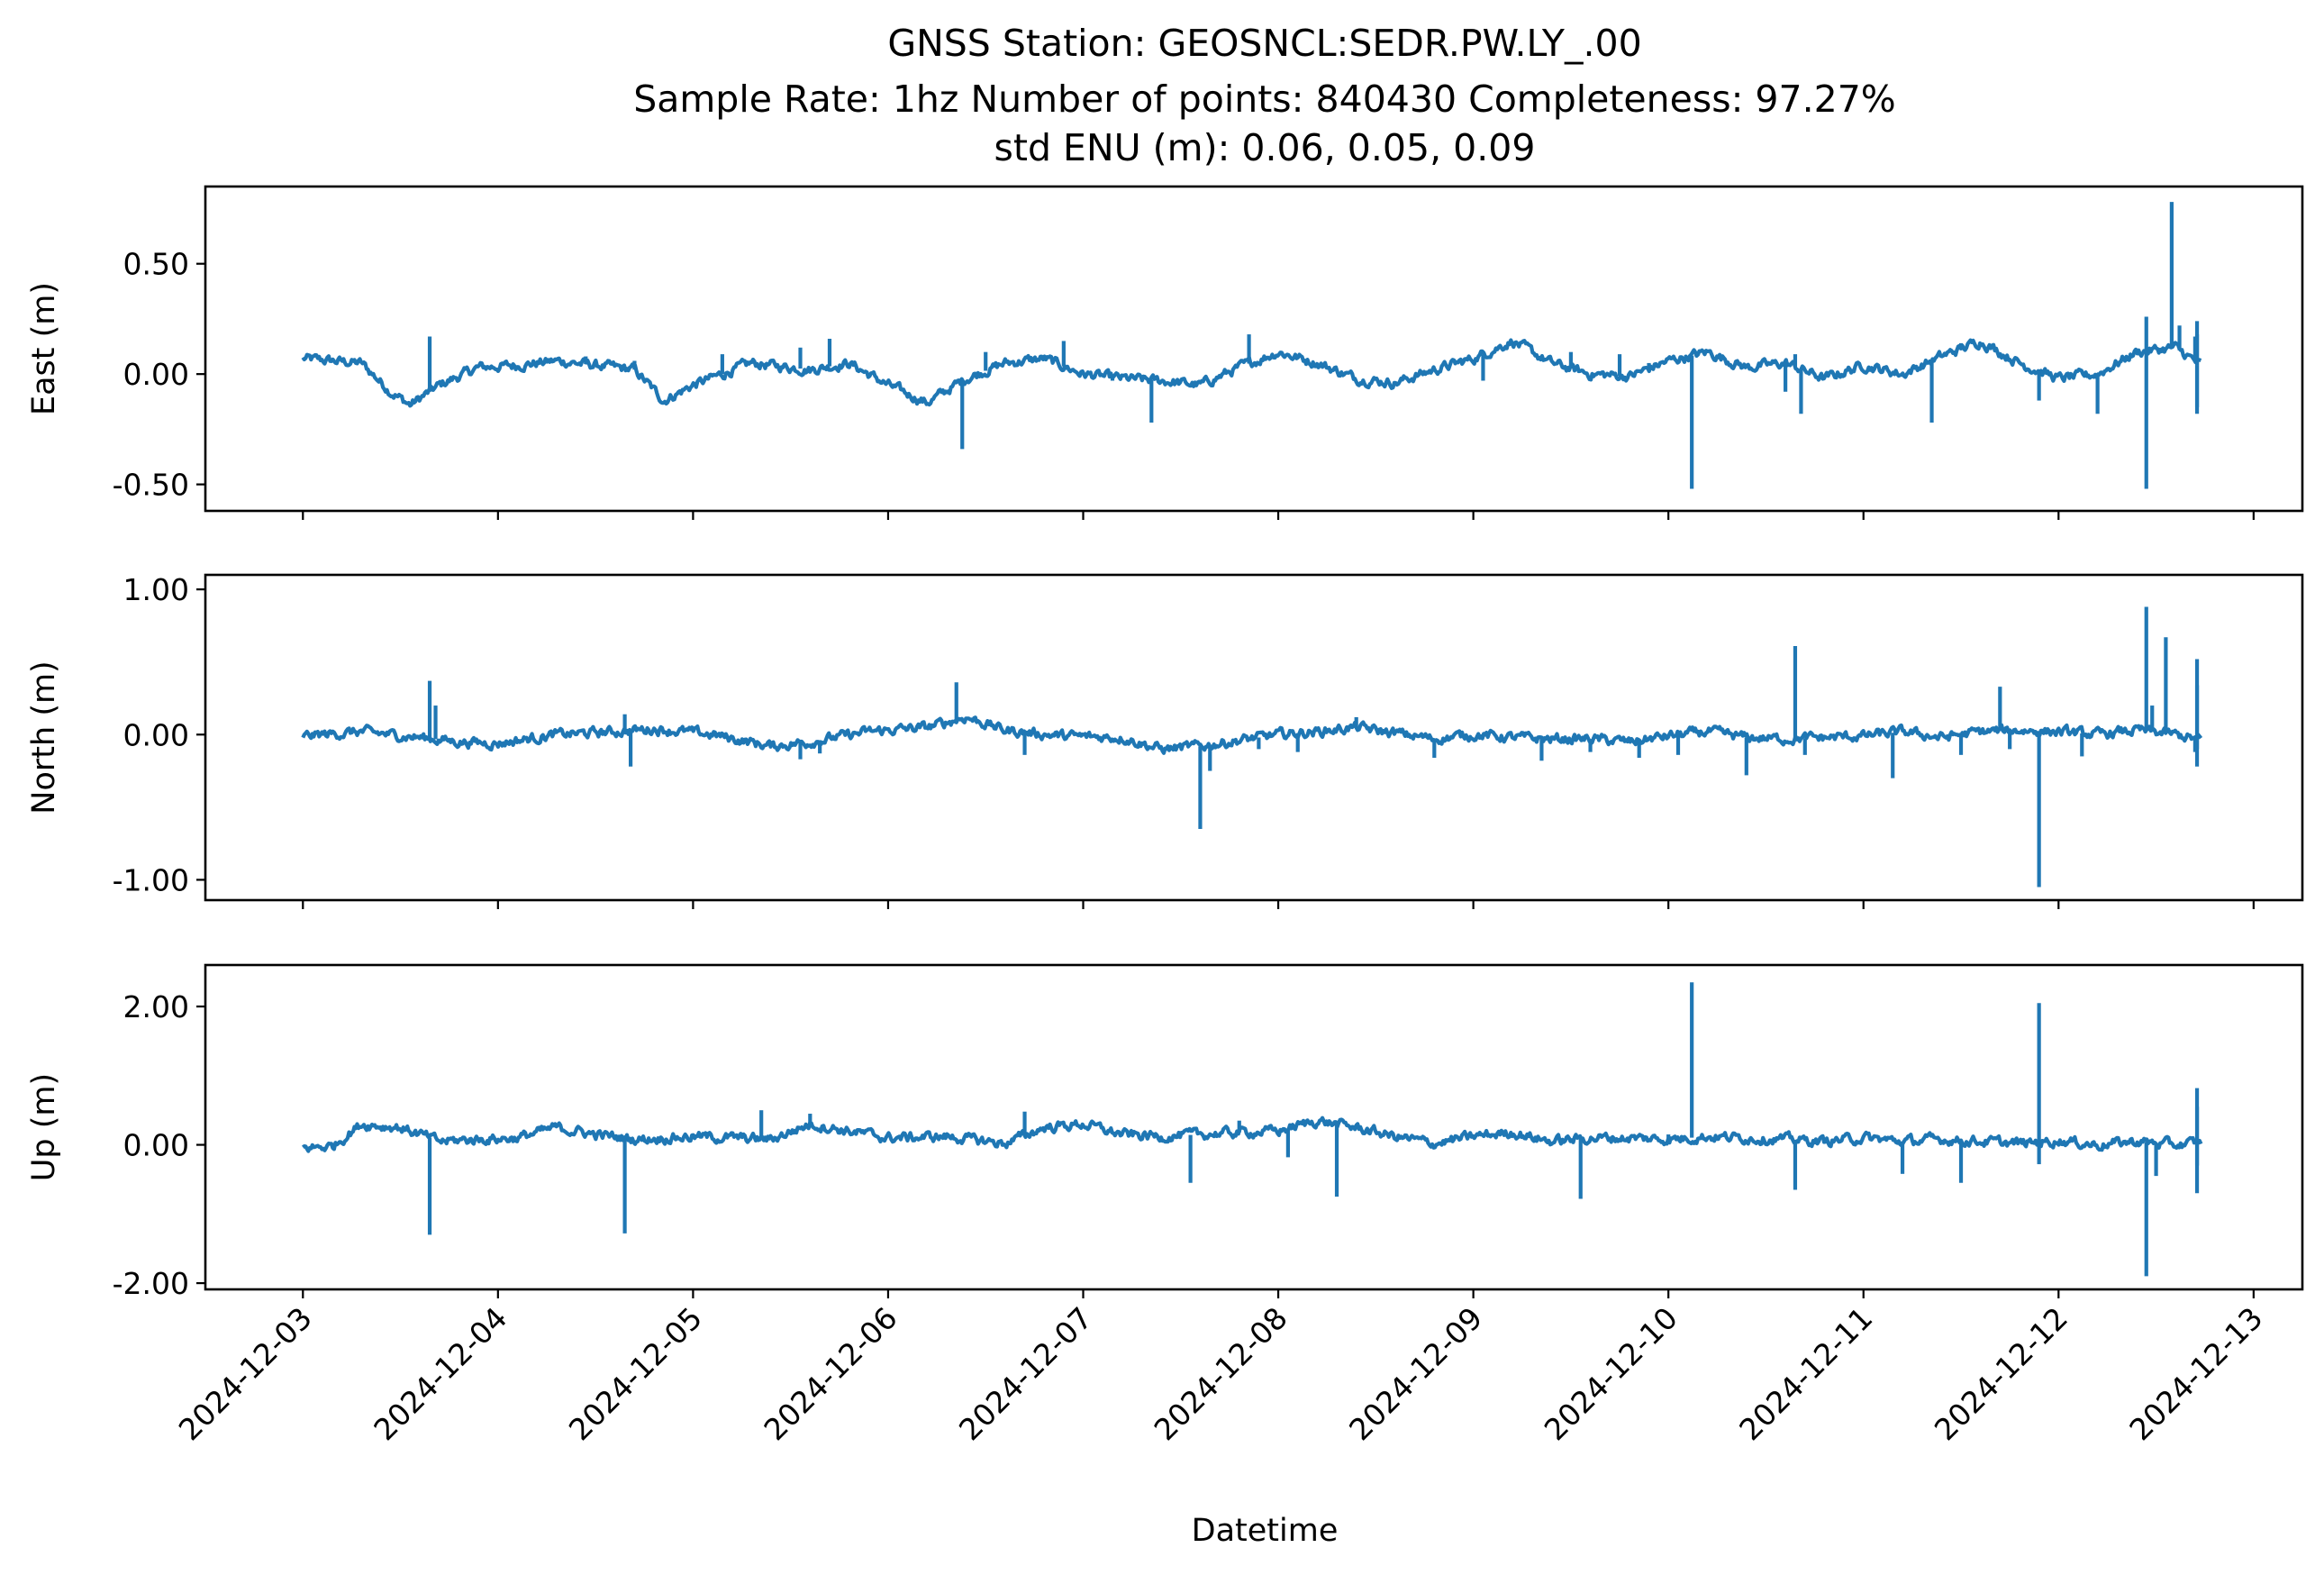  What do you see at coordinates (1252, 735) in the screenshot?
I see `series-line-north` at bounding box center [1252, 735].